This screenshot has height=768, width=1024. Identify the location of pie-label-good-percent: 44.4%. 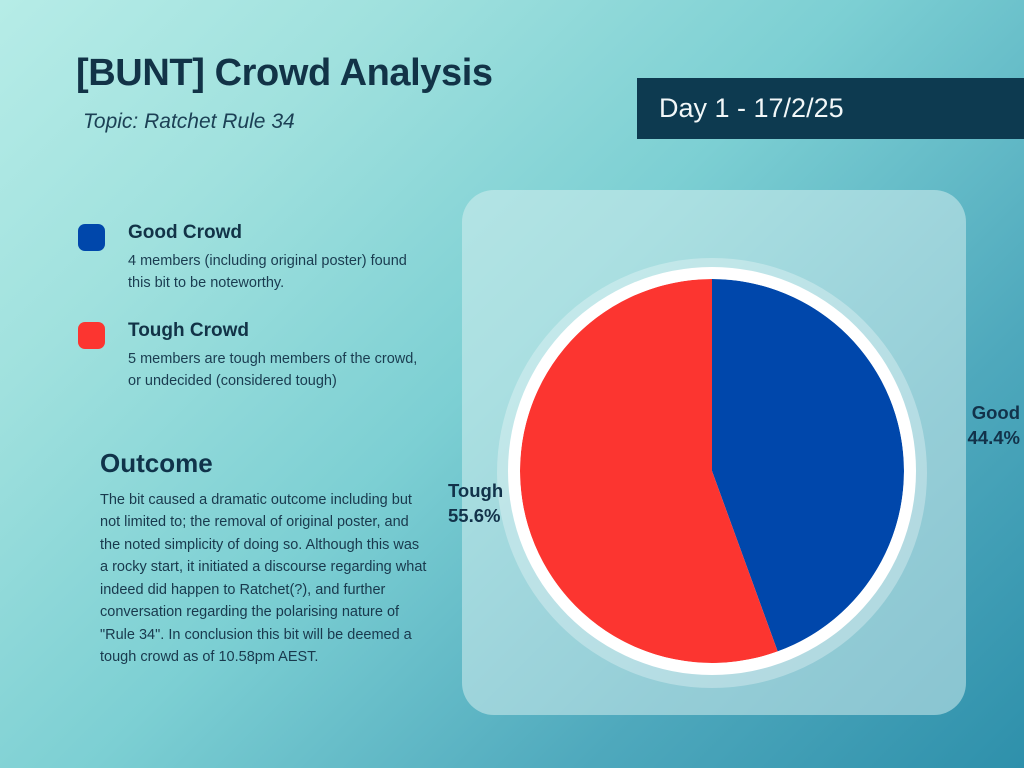
(993, 437).